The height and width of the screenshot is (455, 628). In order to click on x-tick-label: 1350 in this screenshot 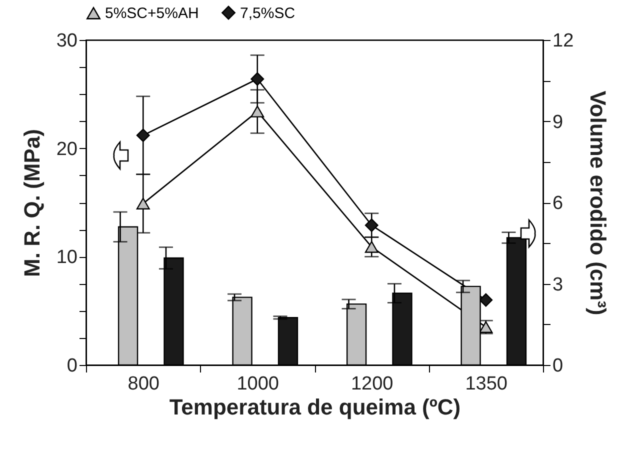, I will do `click(486, 384)`.